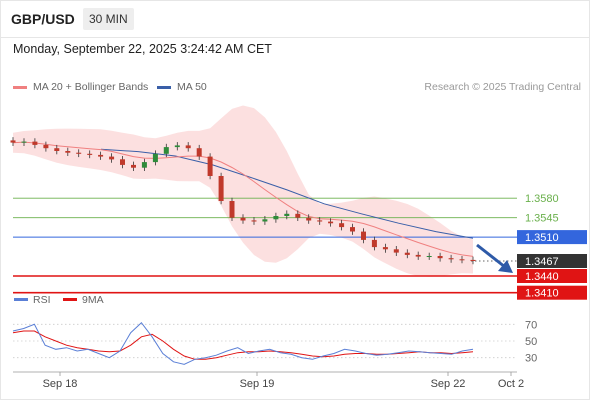  I want to click on x-axis: Sep 18 Sep 19 Sep 22 Oct 2, so click(268, 380).